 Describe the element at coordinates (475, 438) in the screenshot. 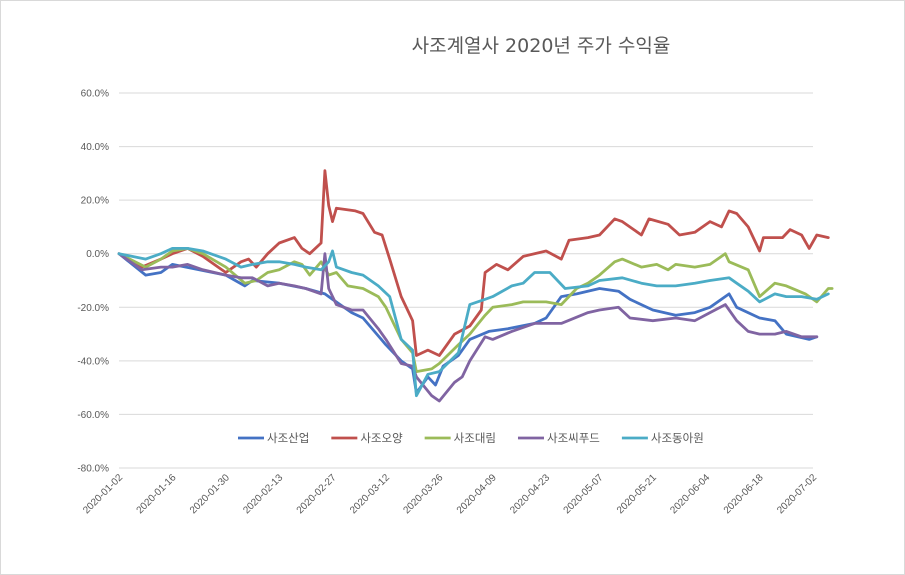

I see `legend-label: 사조대림` at that location.